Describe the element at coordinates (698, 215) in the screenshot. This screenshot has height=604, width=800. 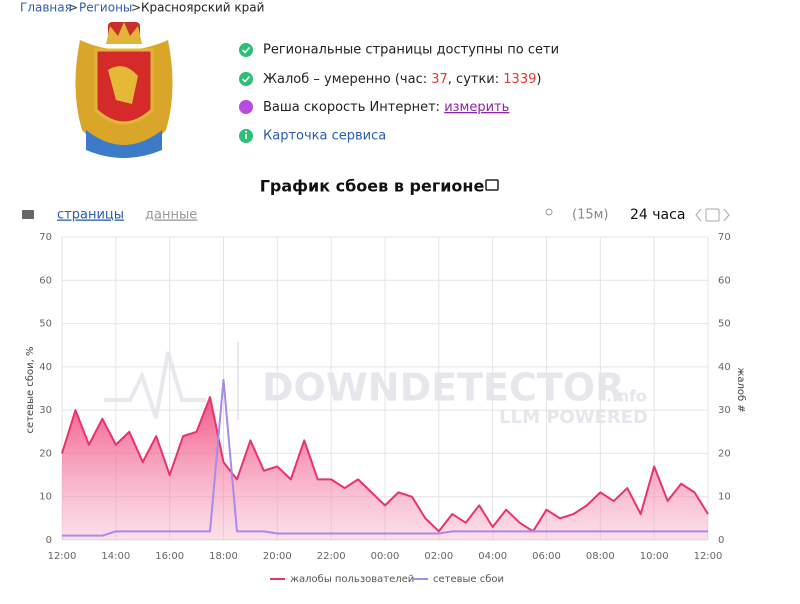
I see `prev-arrow` at that location.